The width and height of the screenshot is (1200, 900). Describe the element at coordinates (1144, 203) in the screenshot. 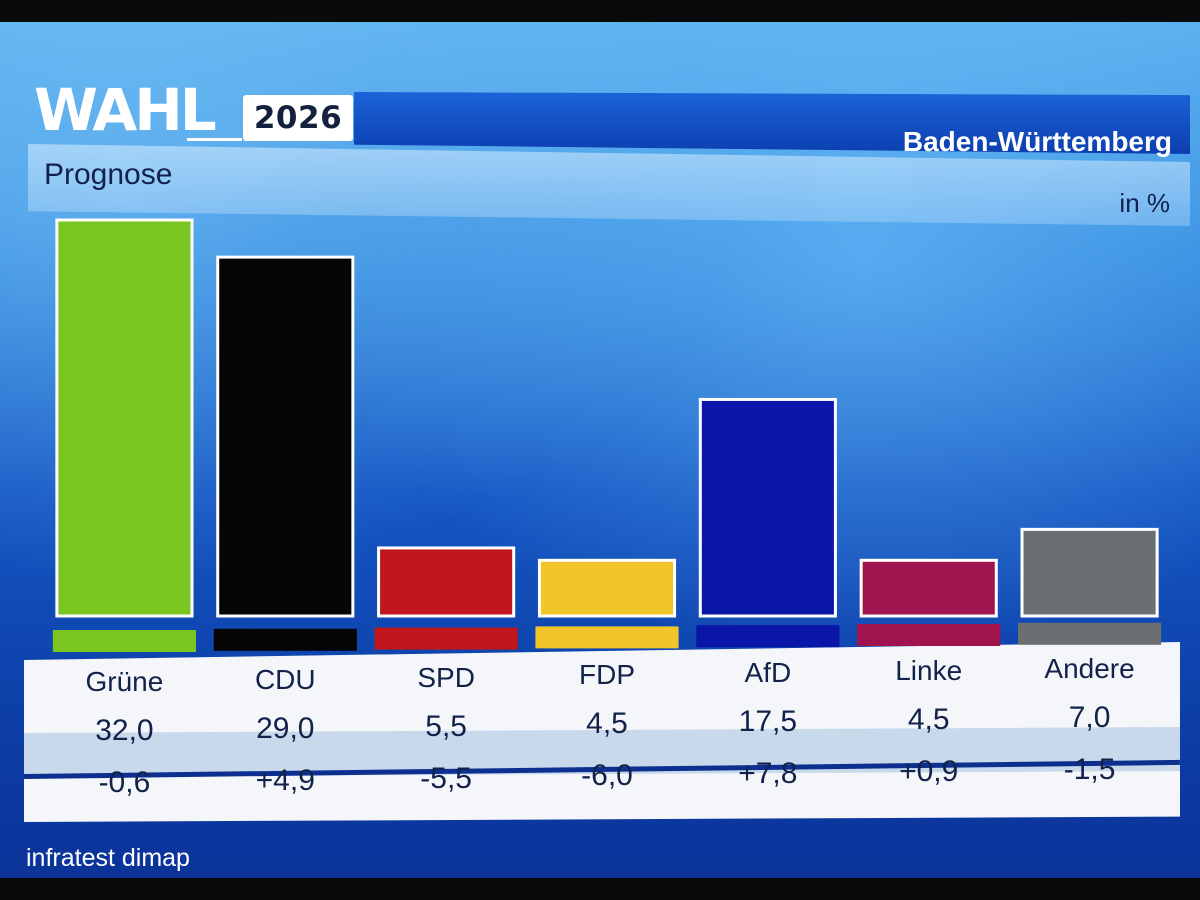

I see `unit-label: in %` at that location.